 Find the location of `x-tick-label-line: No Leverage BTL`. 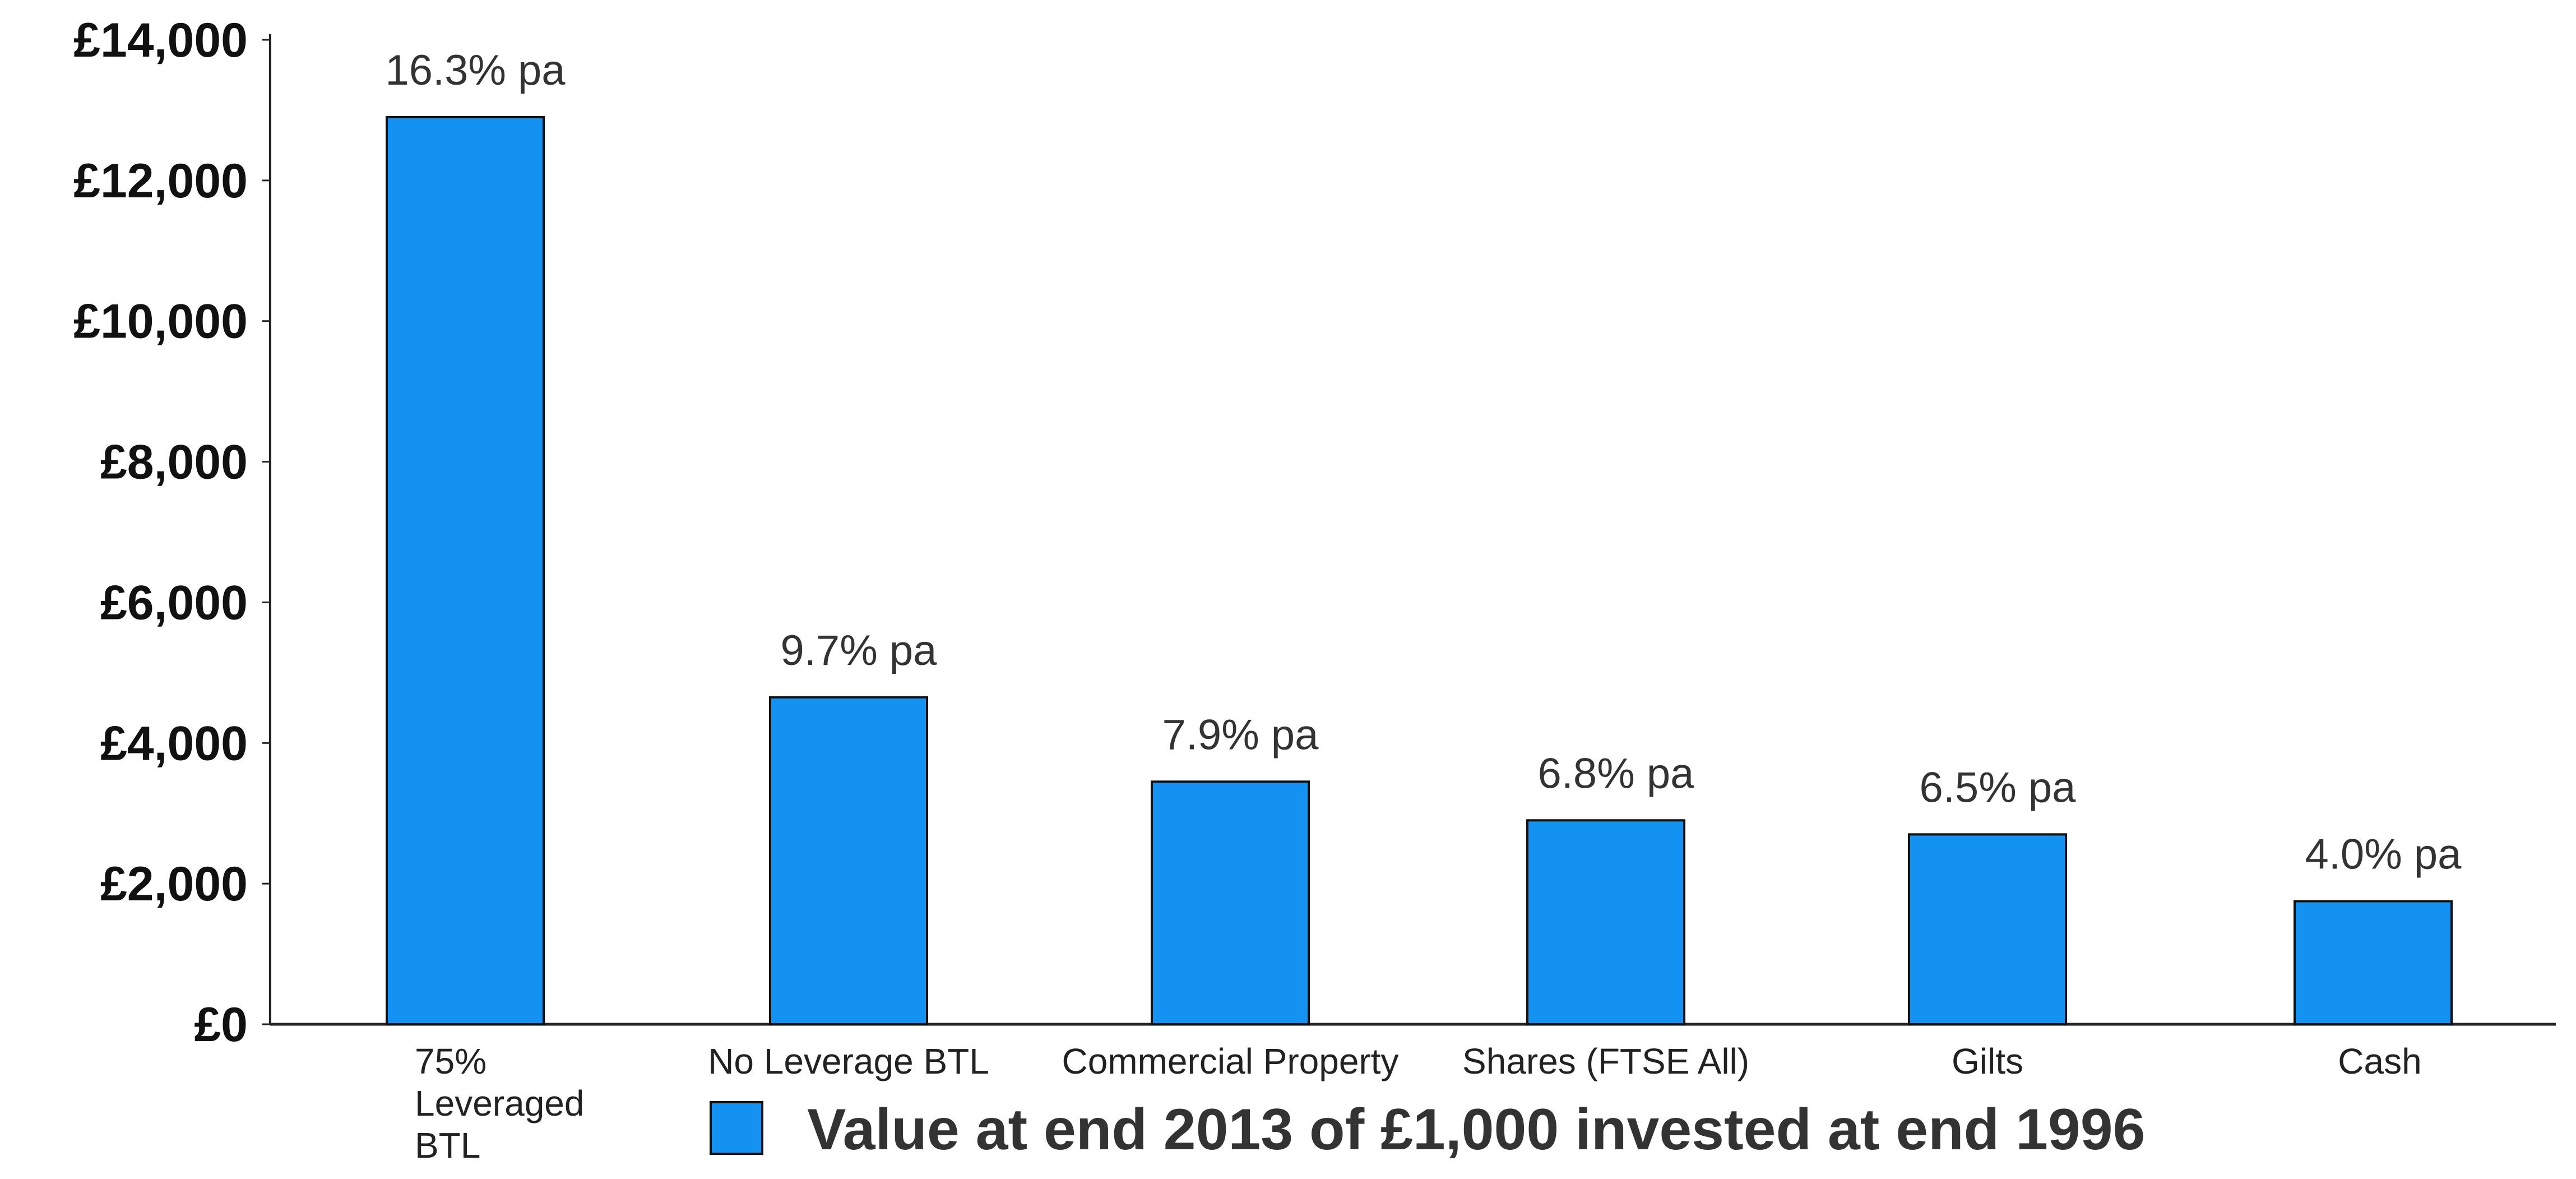

x-tick-label-line: No Leverage BTL is located at coordinates (848, 1061).